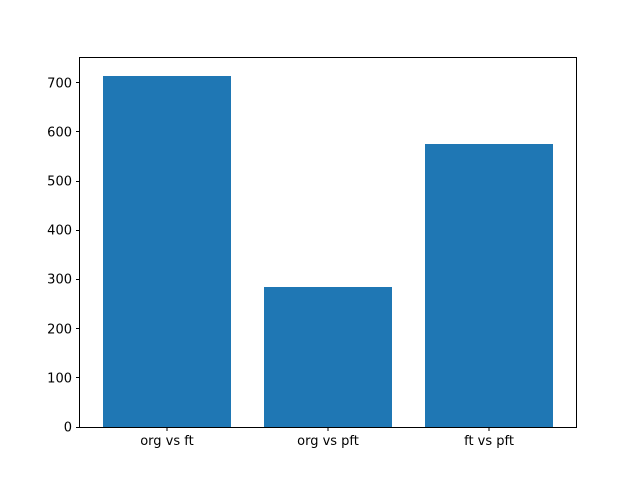  What do you see at coordinates (328, 441) in the screenshot?
I see `x-tick-label: org vs pft` at bounding box center [328, 441].